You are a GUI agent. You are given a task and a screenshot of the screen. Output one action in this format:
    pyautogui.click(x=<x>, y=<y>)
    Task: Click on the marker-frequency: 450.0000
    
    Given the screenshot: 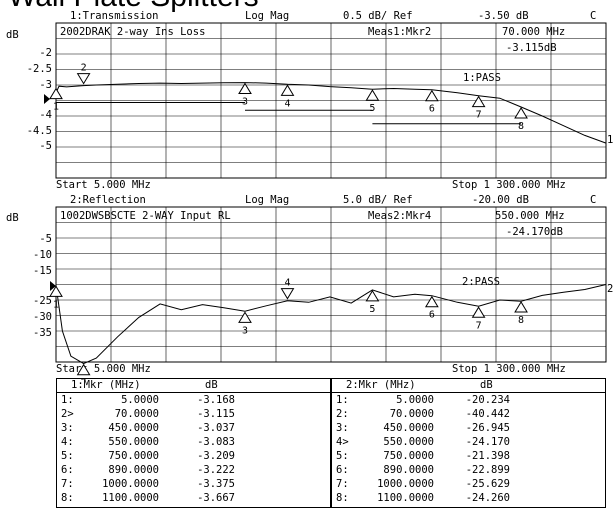 What is the action you would take?
    pyautogui.click(x=133, y=428)
    